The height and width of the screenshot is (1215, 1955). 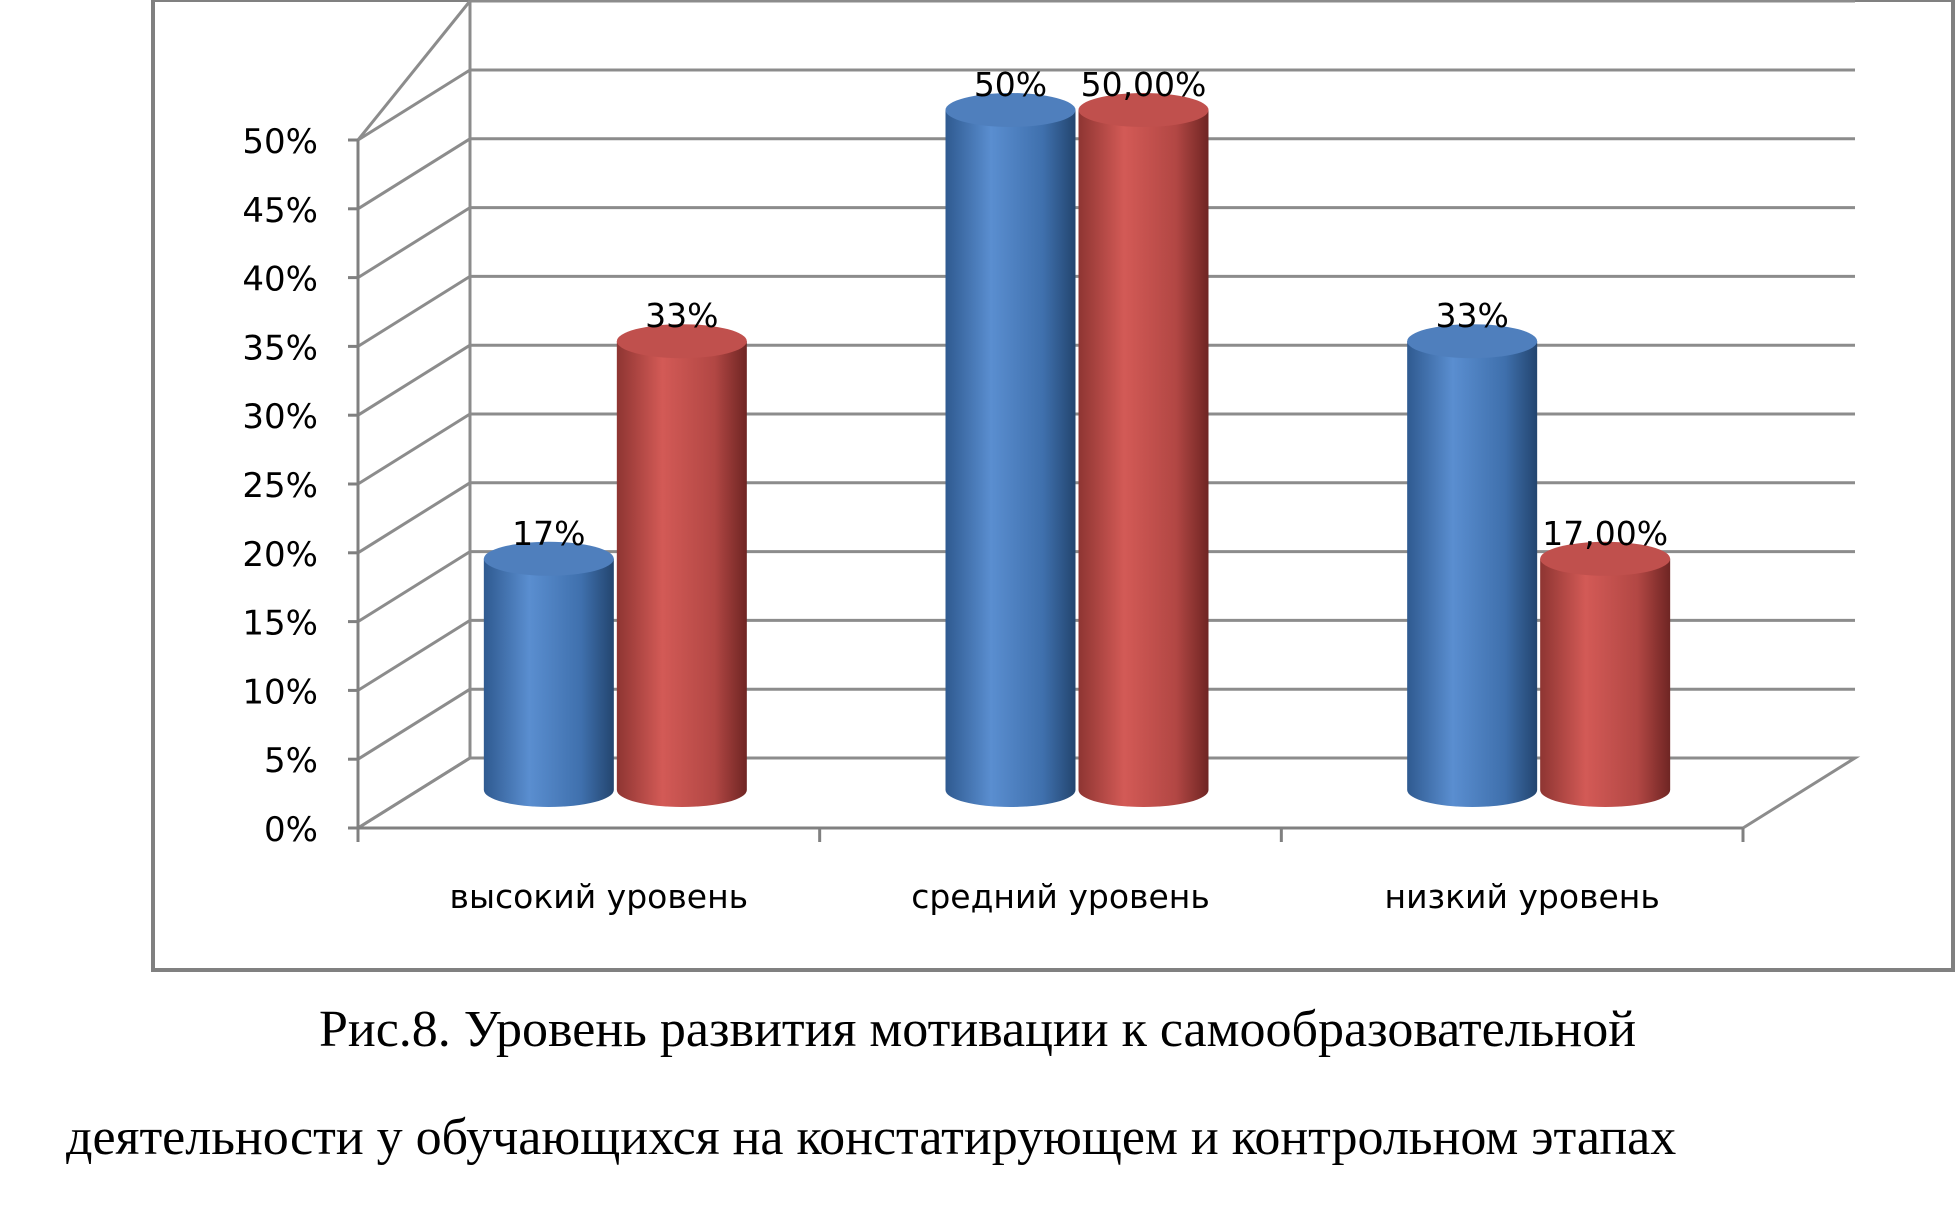 What do you see at coordinates (291, 830) in the screenshot?
I see `y-tick-label: 0%` at bounding box center [291, 830].